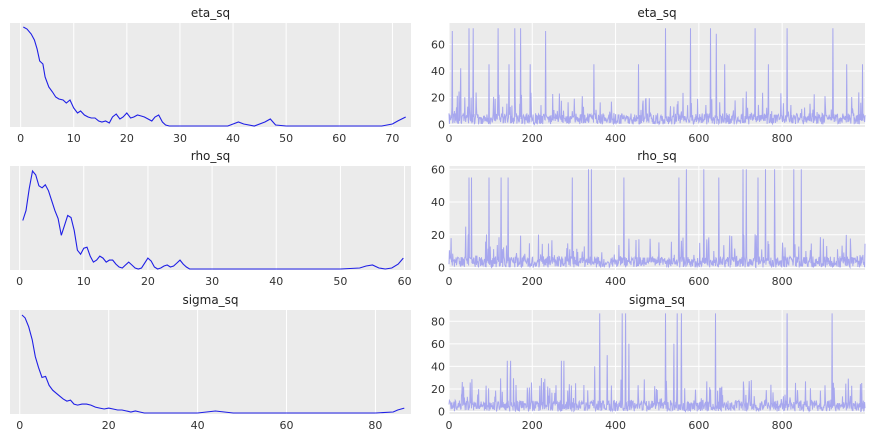 The width and height of the screenshot is (872, 440). What do you see at coordinates (438, 321) in the screenshot?
I see `y-tick-label: 80` at bounding box center [438, 321].